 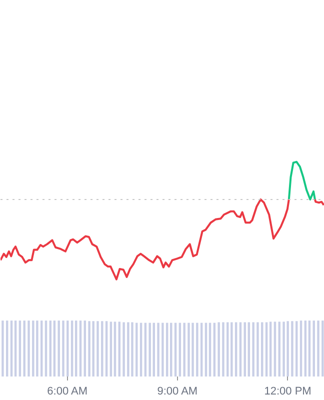 What do you see at coordinates (177, 392) in the screenshot?
I see `x-tick-label: 9:00 AM` at bounding box center [177, 392].